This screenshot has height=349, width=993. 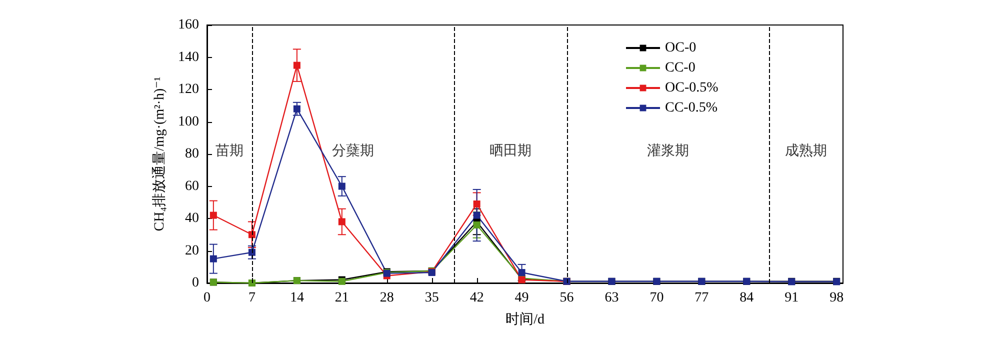 I want to click on x-tick-label: 98, so click(x=837, y=298).